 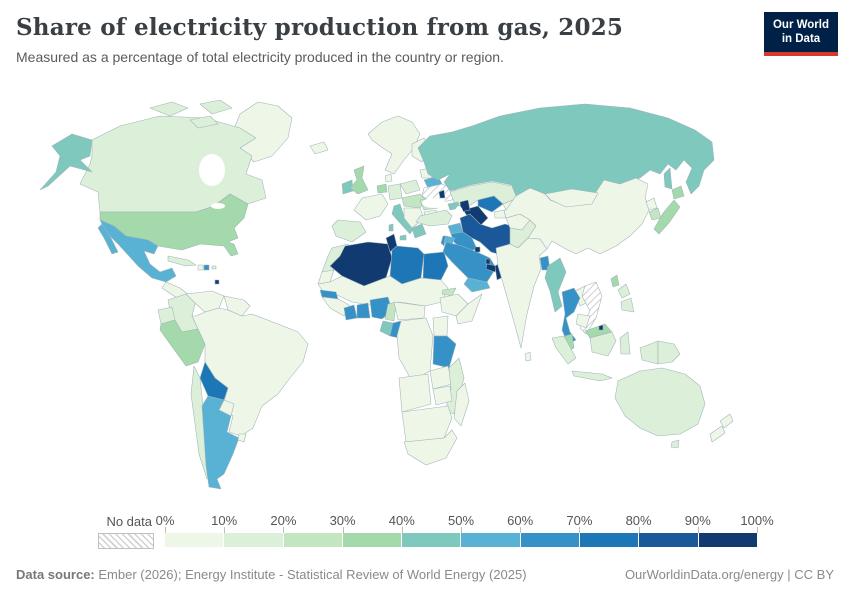 What do you see at coordinates (490, 204) in the screenshot?
I see `country-uzbekistan` at bounding box center [490, 204].